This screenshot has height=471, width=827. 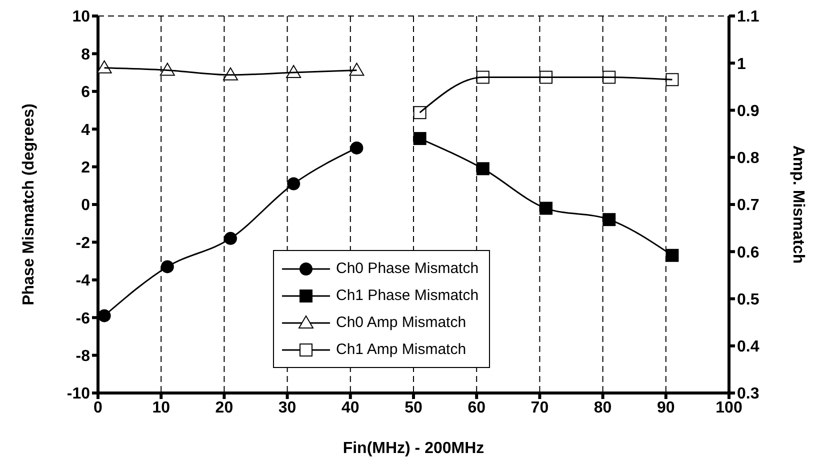 I want to click on x-tick-label: 60, so click(x=477, y=407).